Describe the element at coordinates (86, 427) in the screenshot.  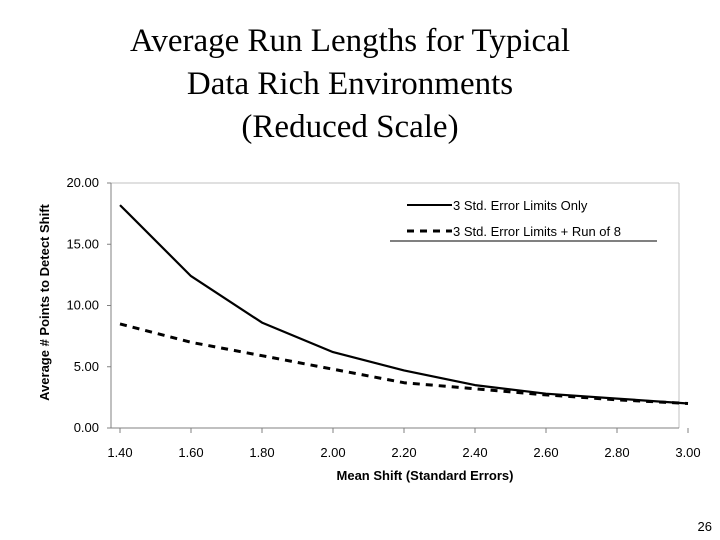
I see `y-tick-label: 0.00` at that location.